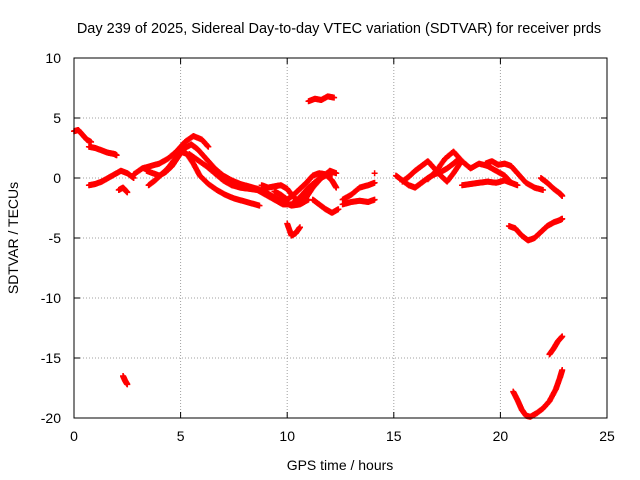  Describe the element at coordinates (55, 238) in the screenshot. I see `y-tick-label: -5` at that location.